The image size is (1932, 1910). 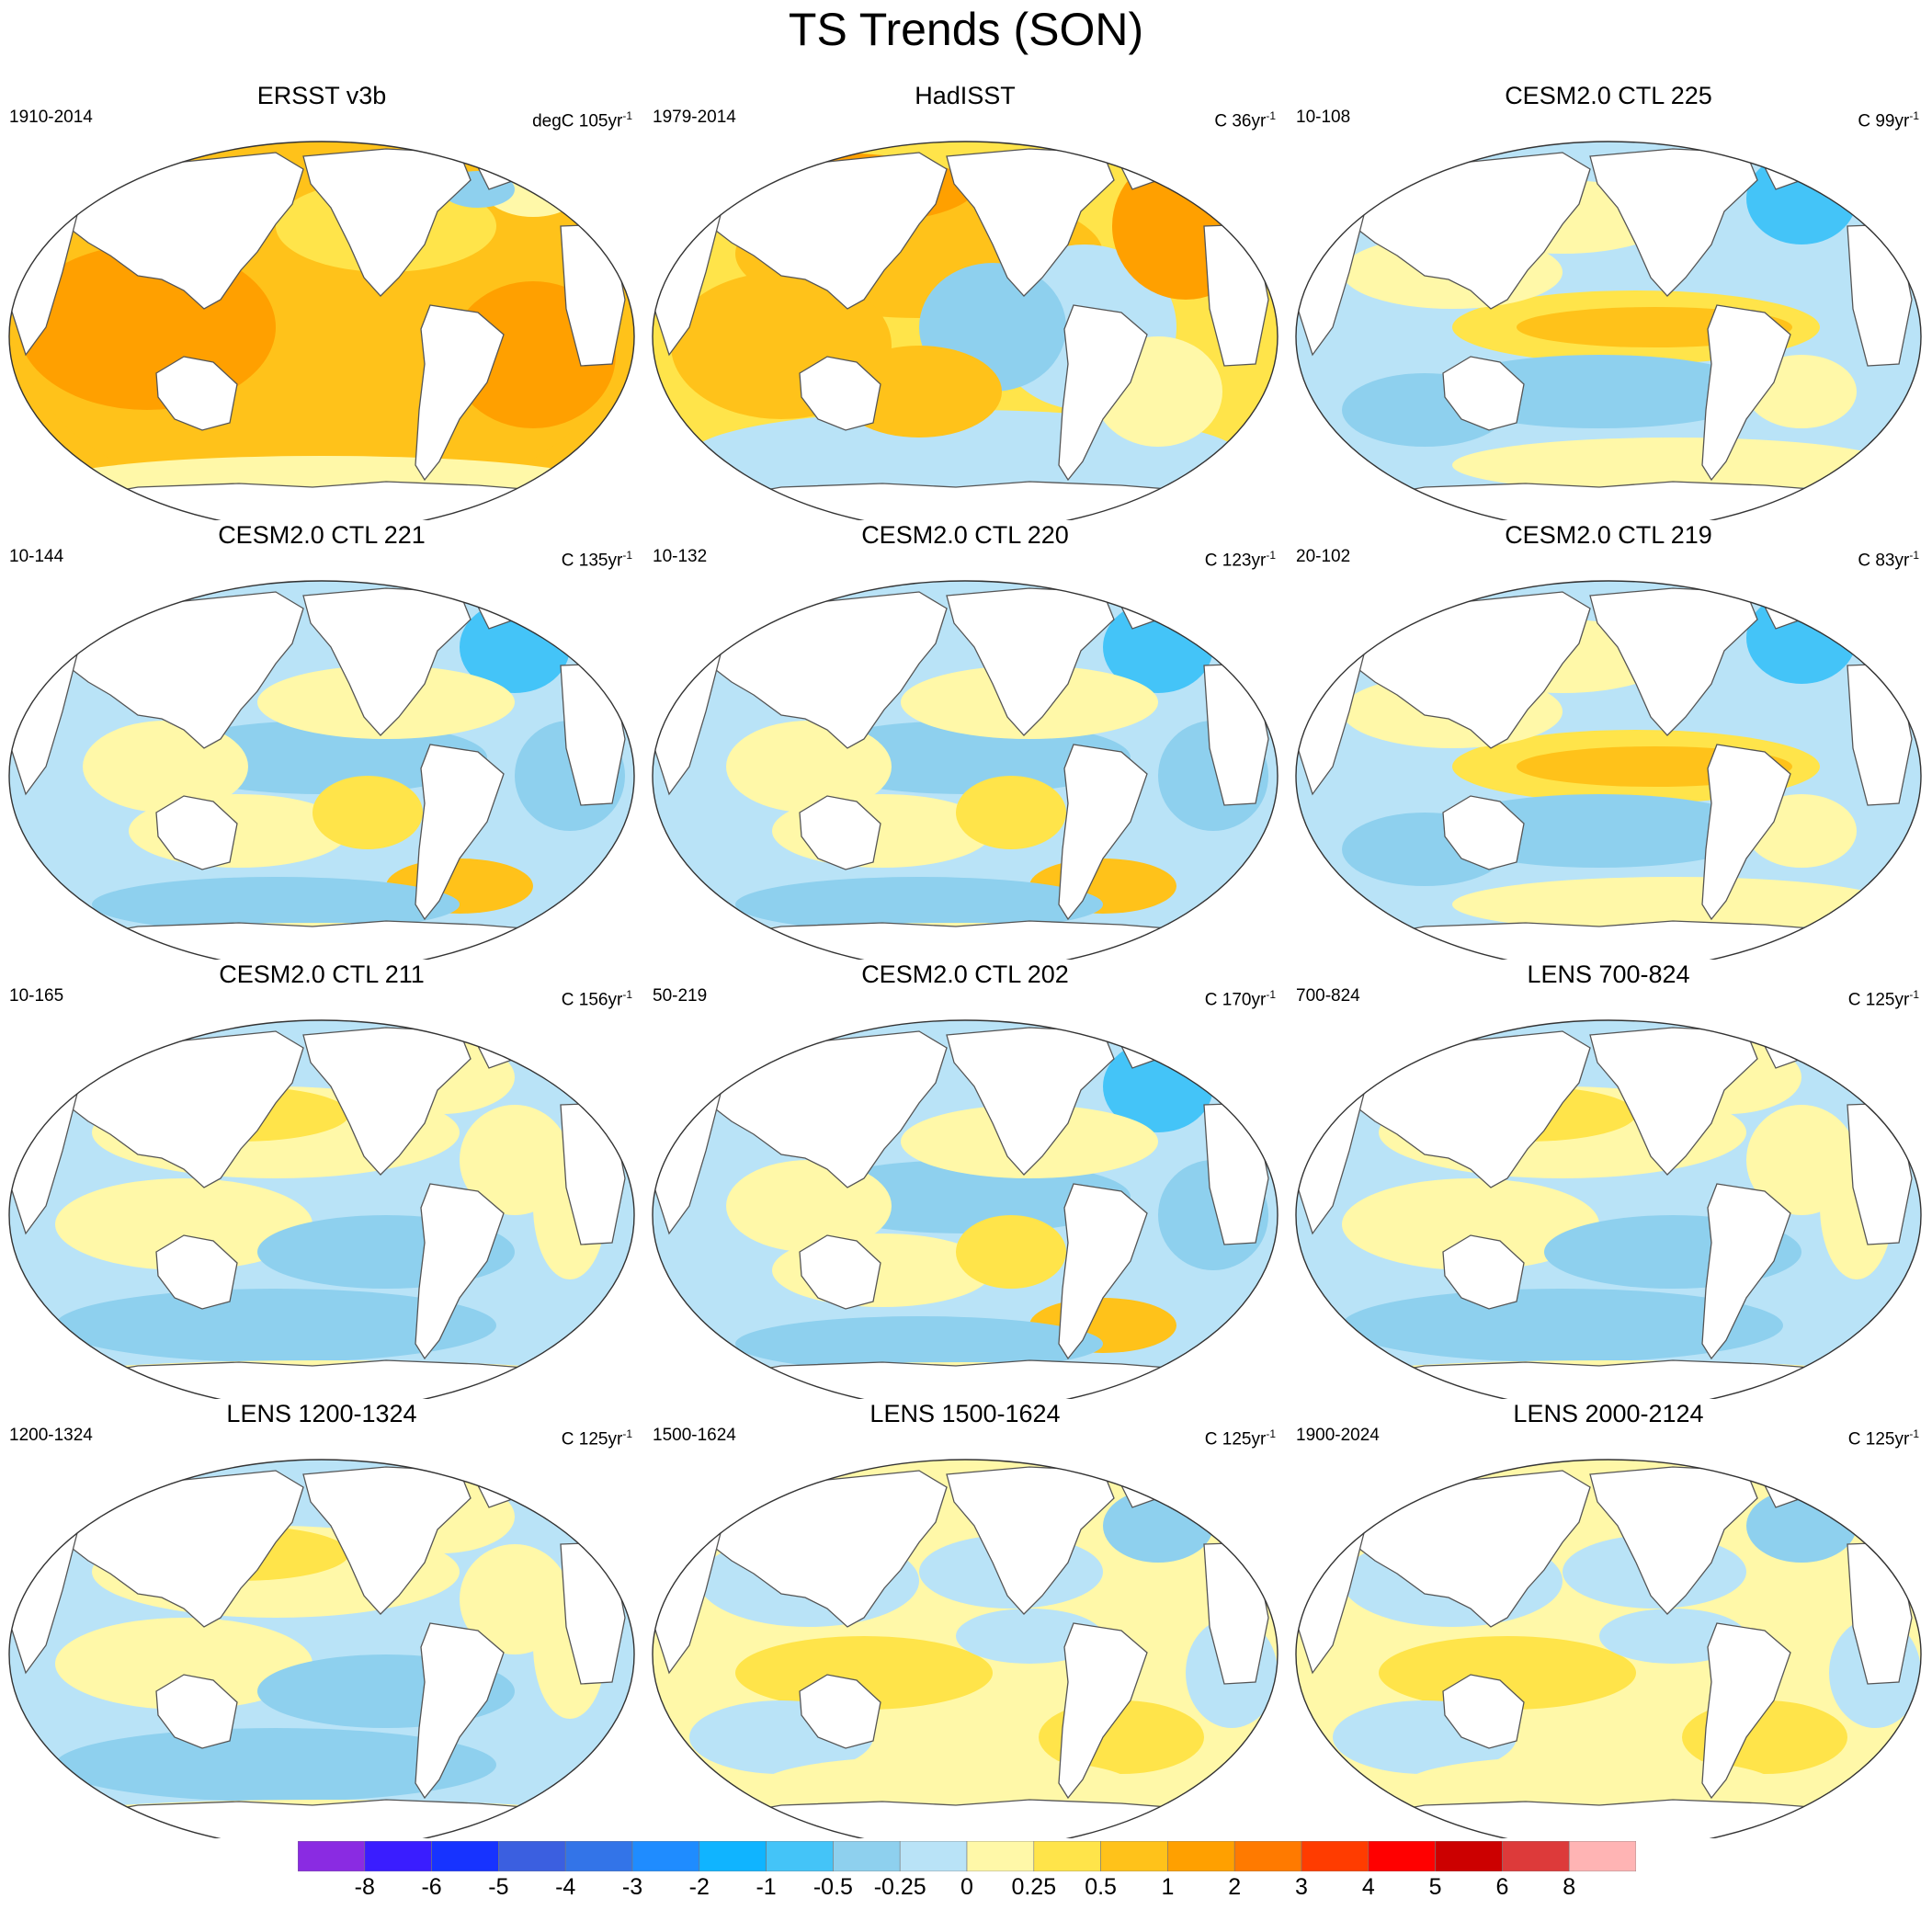 I want to click on map-panel: LENS 700-824 700-824 C 125yr-1, so click(x=1609, y=1179).